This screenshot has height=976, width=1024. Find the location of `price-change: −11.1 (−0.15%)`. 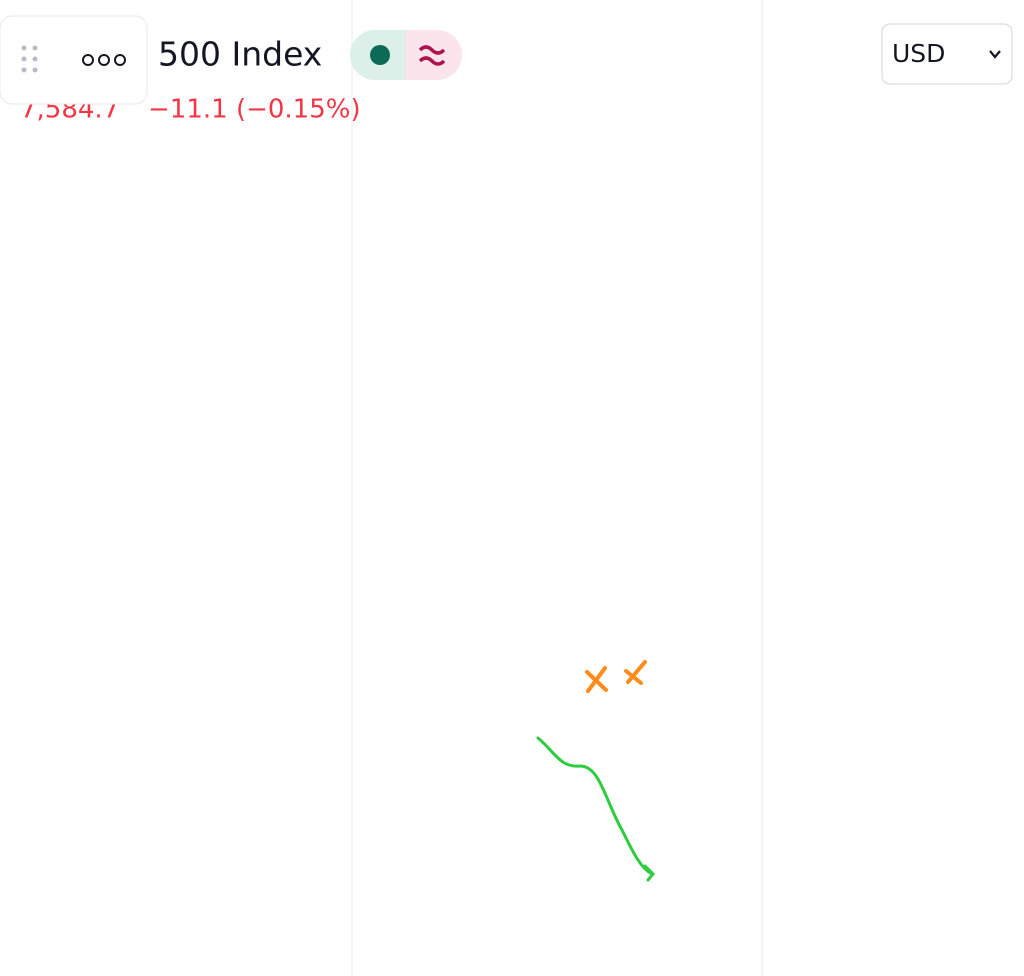

price-change: −11.1 (−0.15%) is located at coordinates (254, 110).